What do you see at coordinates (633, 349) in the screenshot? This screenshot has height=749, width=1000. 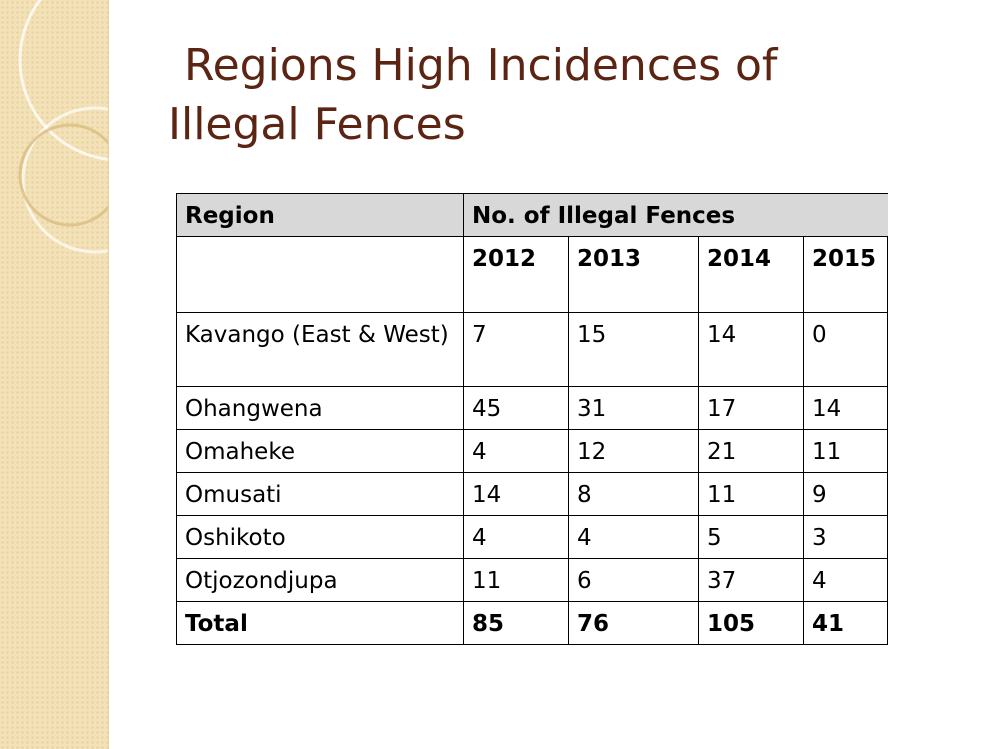 I see `value-cell: 15` at bounding box center [633, 349].